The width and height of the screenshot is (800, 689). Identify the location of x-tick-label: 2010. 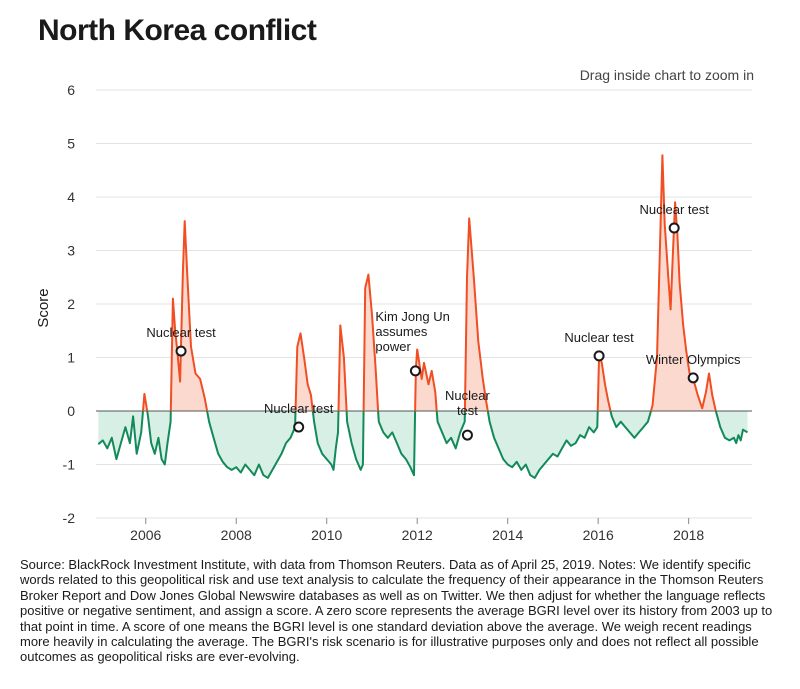
(326, 535).